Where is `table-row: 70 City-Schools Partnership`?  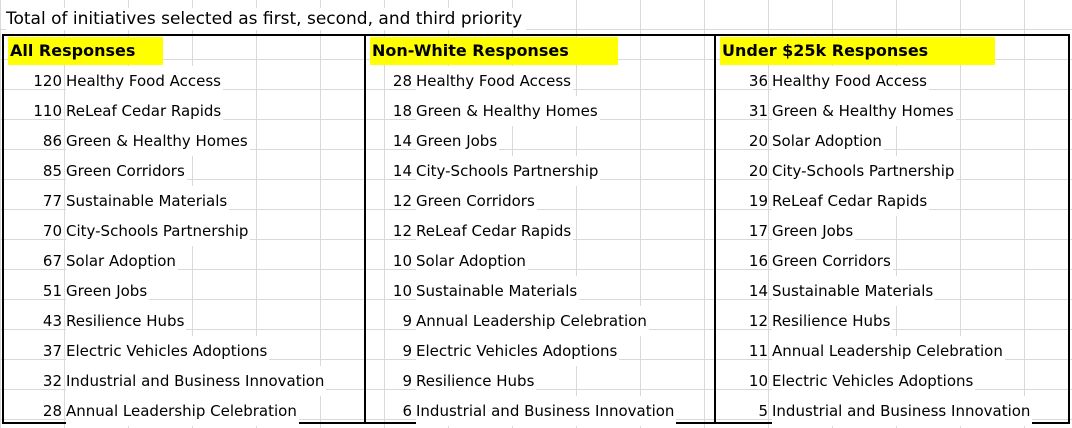 table-row: 70 City-Schools Partnership is located at coordinates (184, 231).